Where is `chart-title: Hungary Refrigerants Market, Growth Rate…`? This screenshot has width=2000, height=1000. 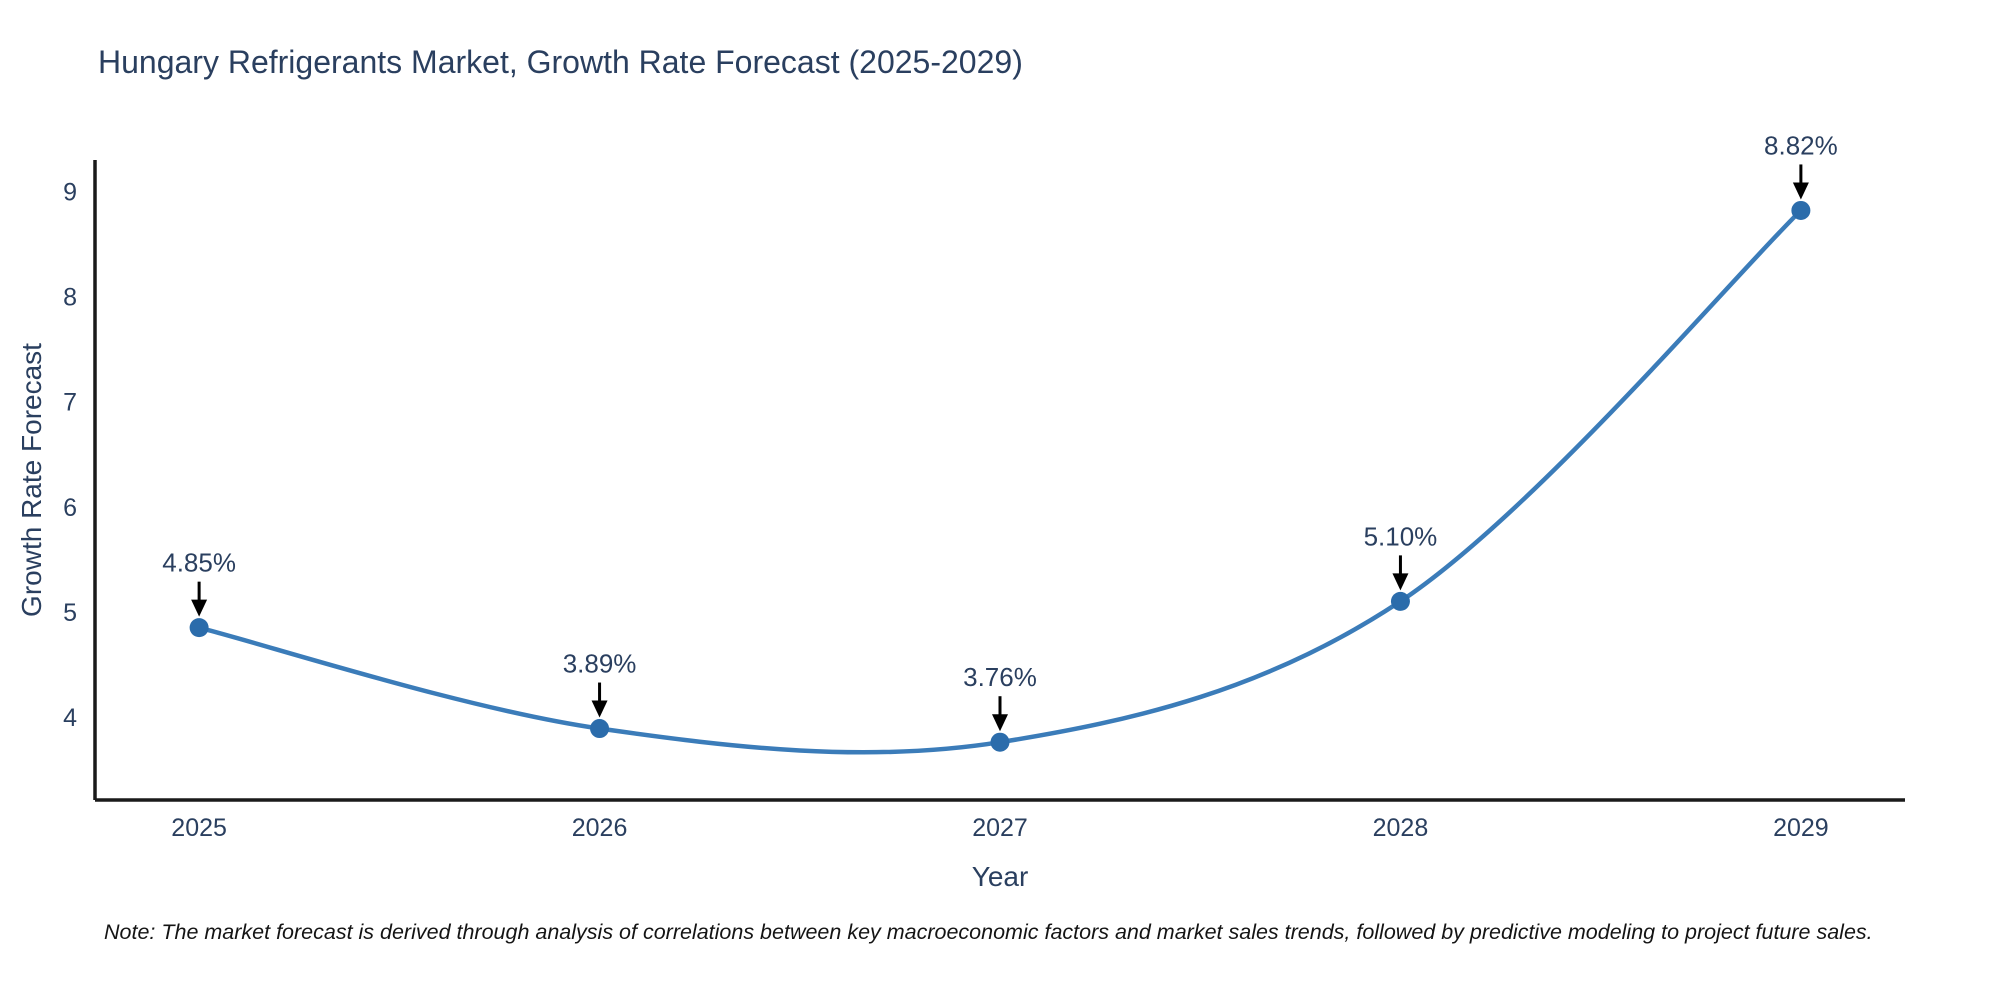 chart-title: Hungary Refrigerants Market, Growth Rate… is located at coordinates (560, 62).